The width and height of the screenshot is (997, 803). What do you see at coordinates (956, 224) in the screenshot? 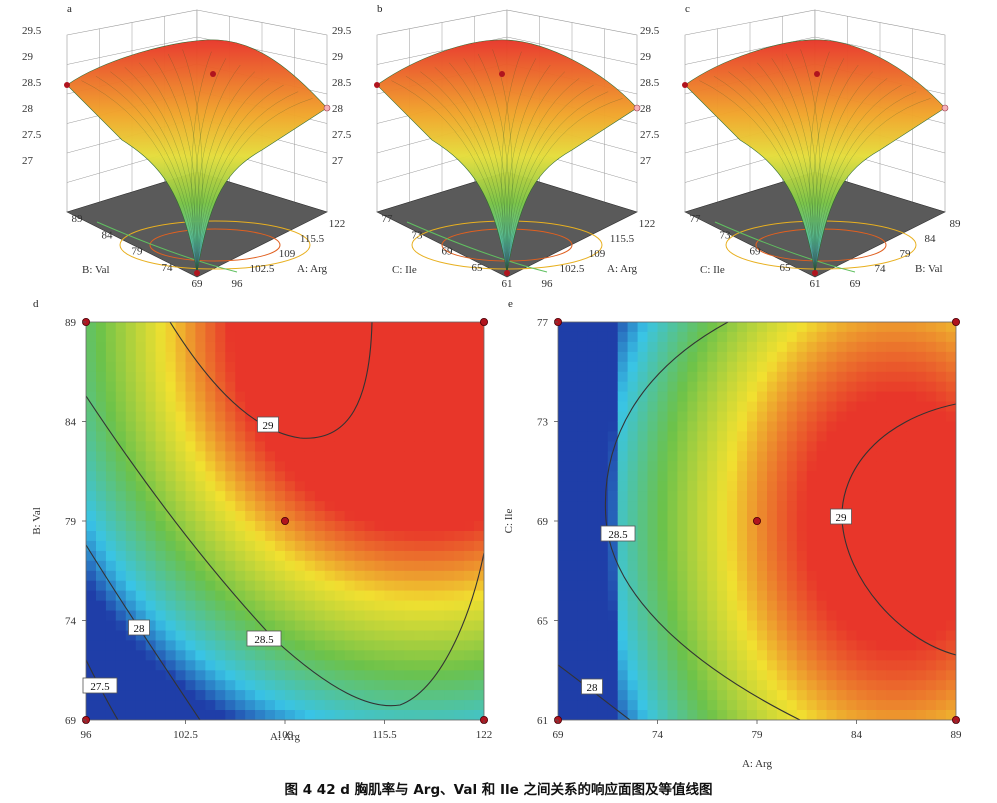
I see `floor-tick-label: 89` at bounding box center [956, 224].